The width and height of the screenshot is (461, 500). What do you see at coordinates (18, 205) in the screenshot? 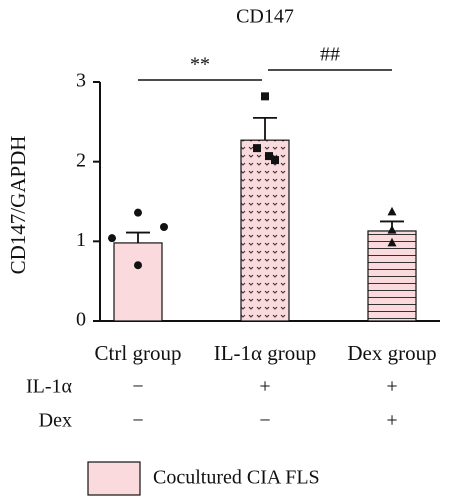
I see `y-axis-label: CD147/GAPDH` at bounding box center [18, 205].